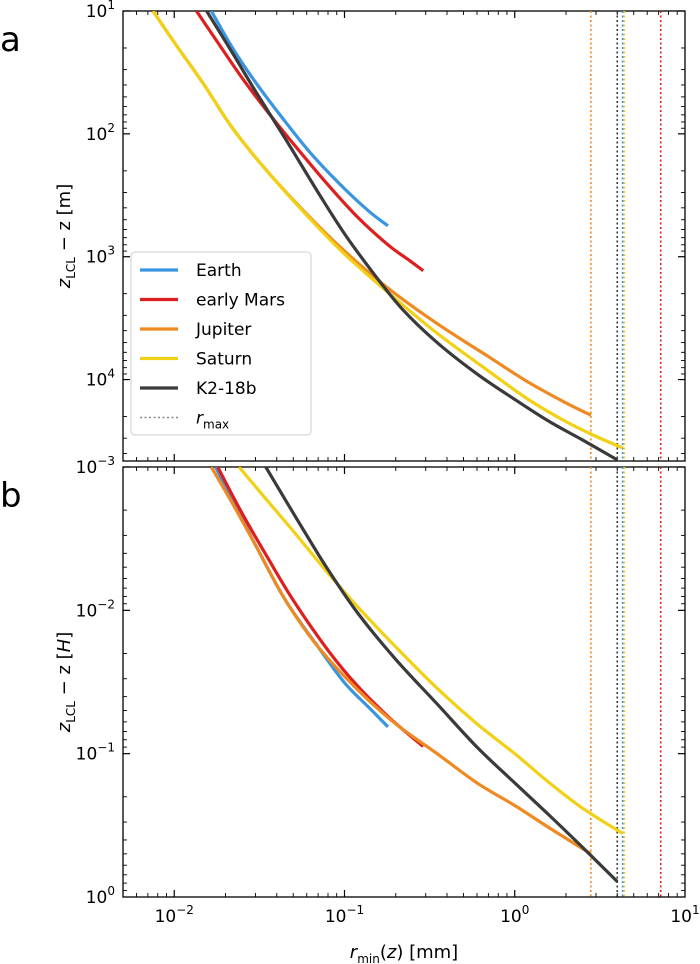  Describe the element at coordinates (64, 645) in the screenshot. I see `y-label-unit-h: H` at that location.